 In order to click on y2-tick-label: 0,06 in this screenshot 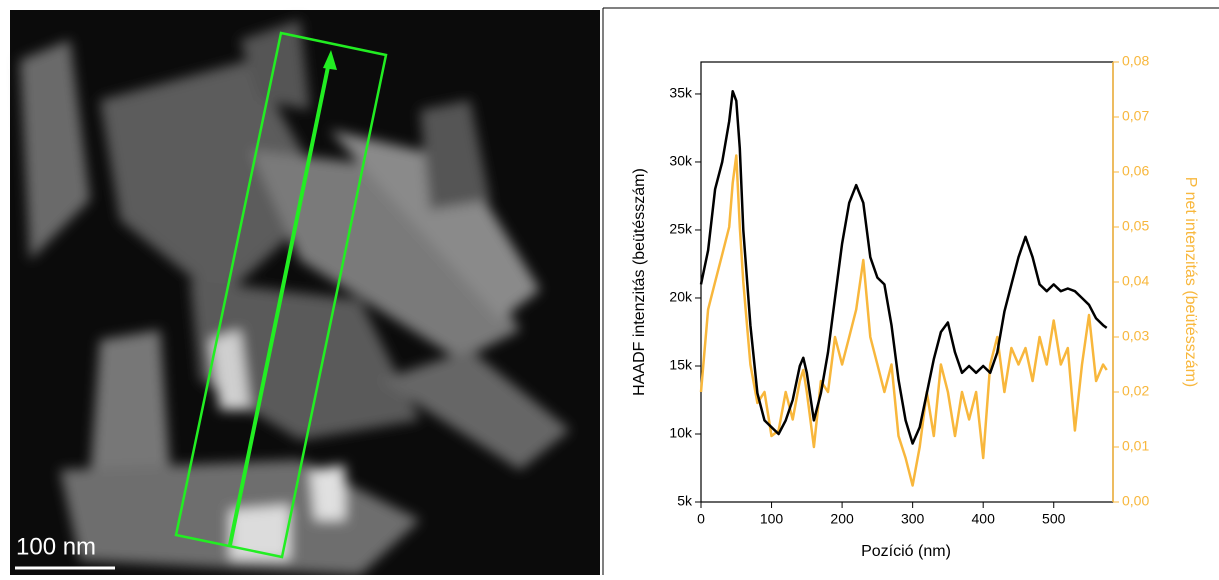, I will do `click(1135, 171)`.